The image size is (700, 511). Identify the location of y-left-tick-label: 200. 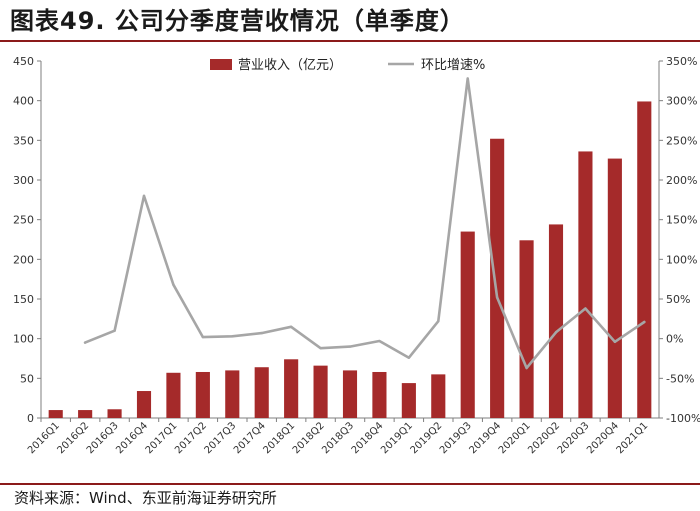
(23, 259).